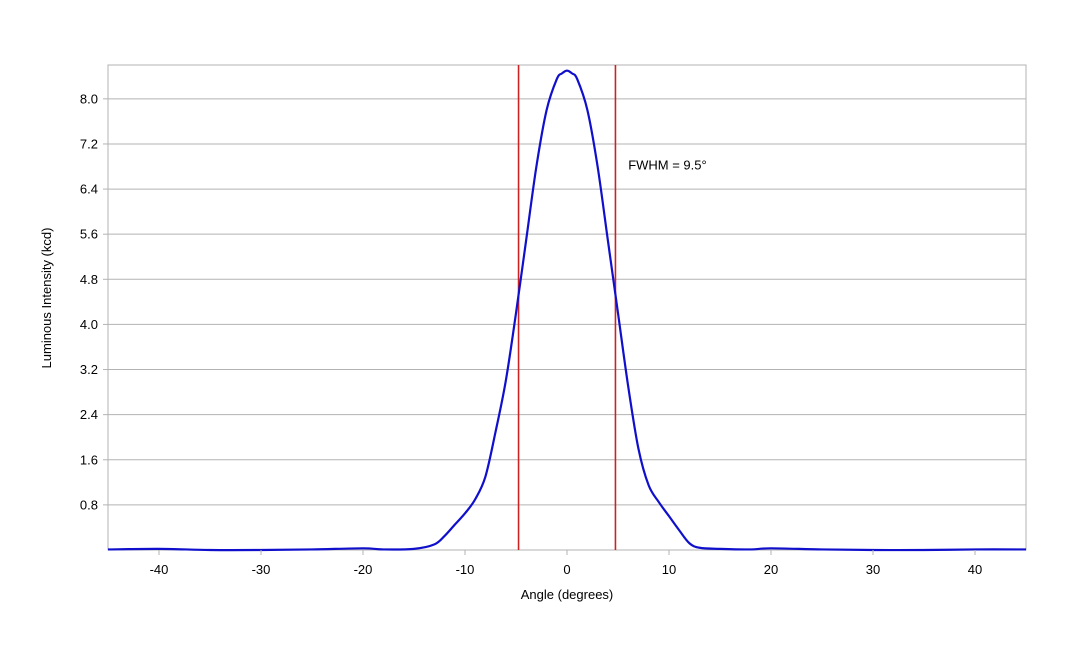 This screenshot has width=1080, height=648. Describe the element at coordinates (566, 569) in the screenshot. I see `x-tick-label: 0` at that location.